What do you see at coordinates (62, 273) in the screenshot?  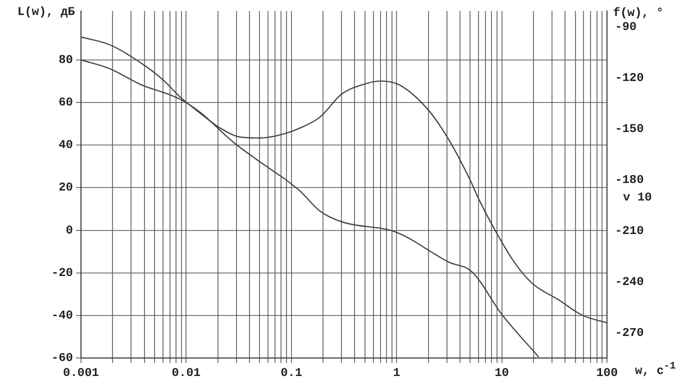 I see `y-tick-label: -20` at bounding box center [62, 273].